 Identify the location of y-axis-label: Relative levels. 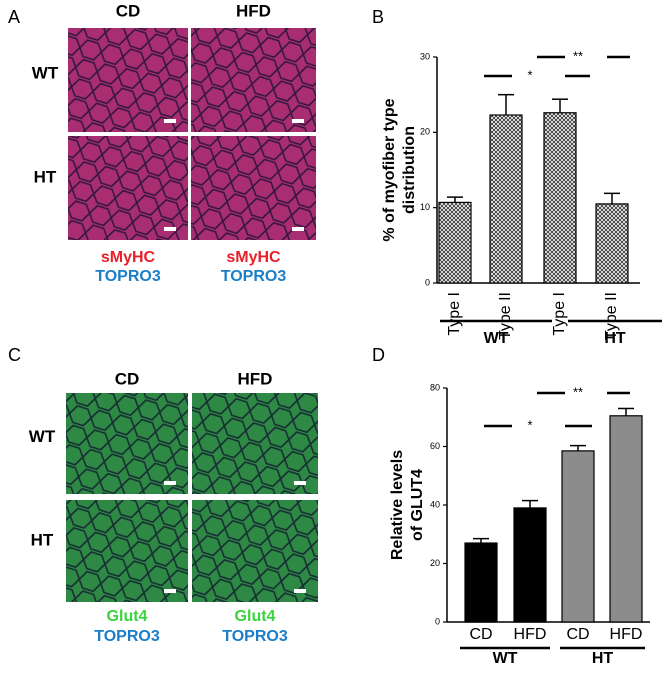
(397, 505).